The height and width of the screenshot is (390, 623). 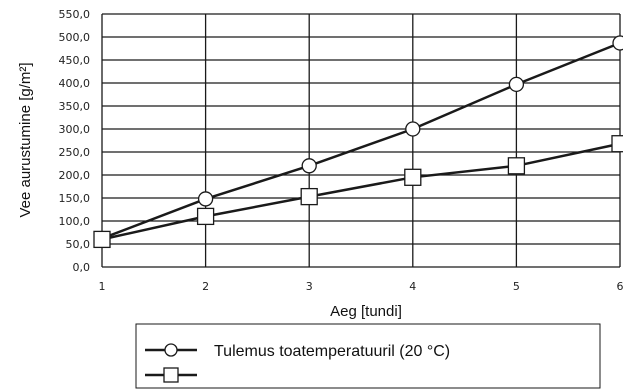 What do you see at coordinates (75, 198) in the screenshot?
I see `y-tick-label: 150,0` at bounding box center [75, 198].